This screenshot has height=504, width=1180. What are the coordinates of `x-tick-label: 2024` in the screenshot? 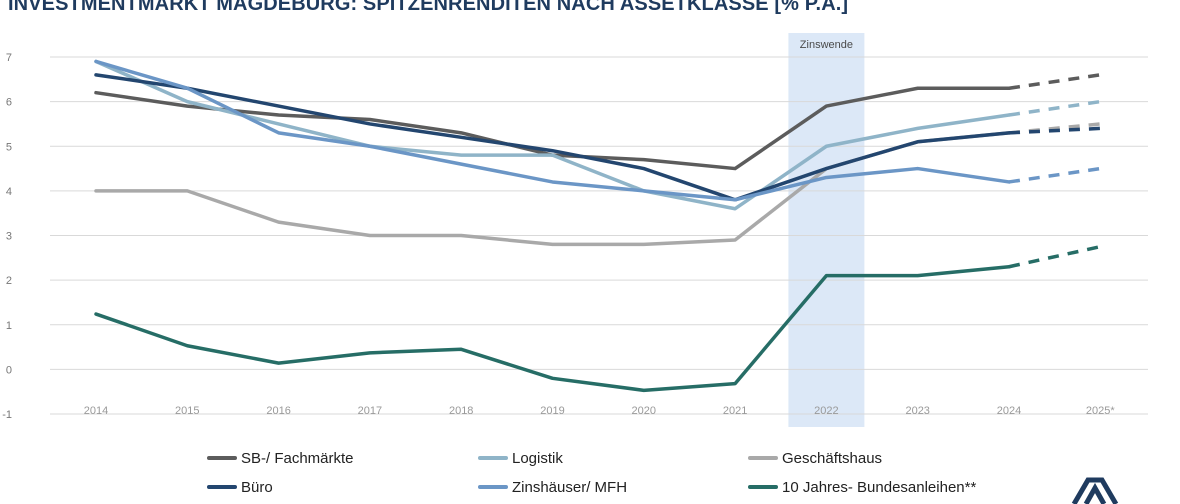 It's located at (1009, 411).